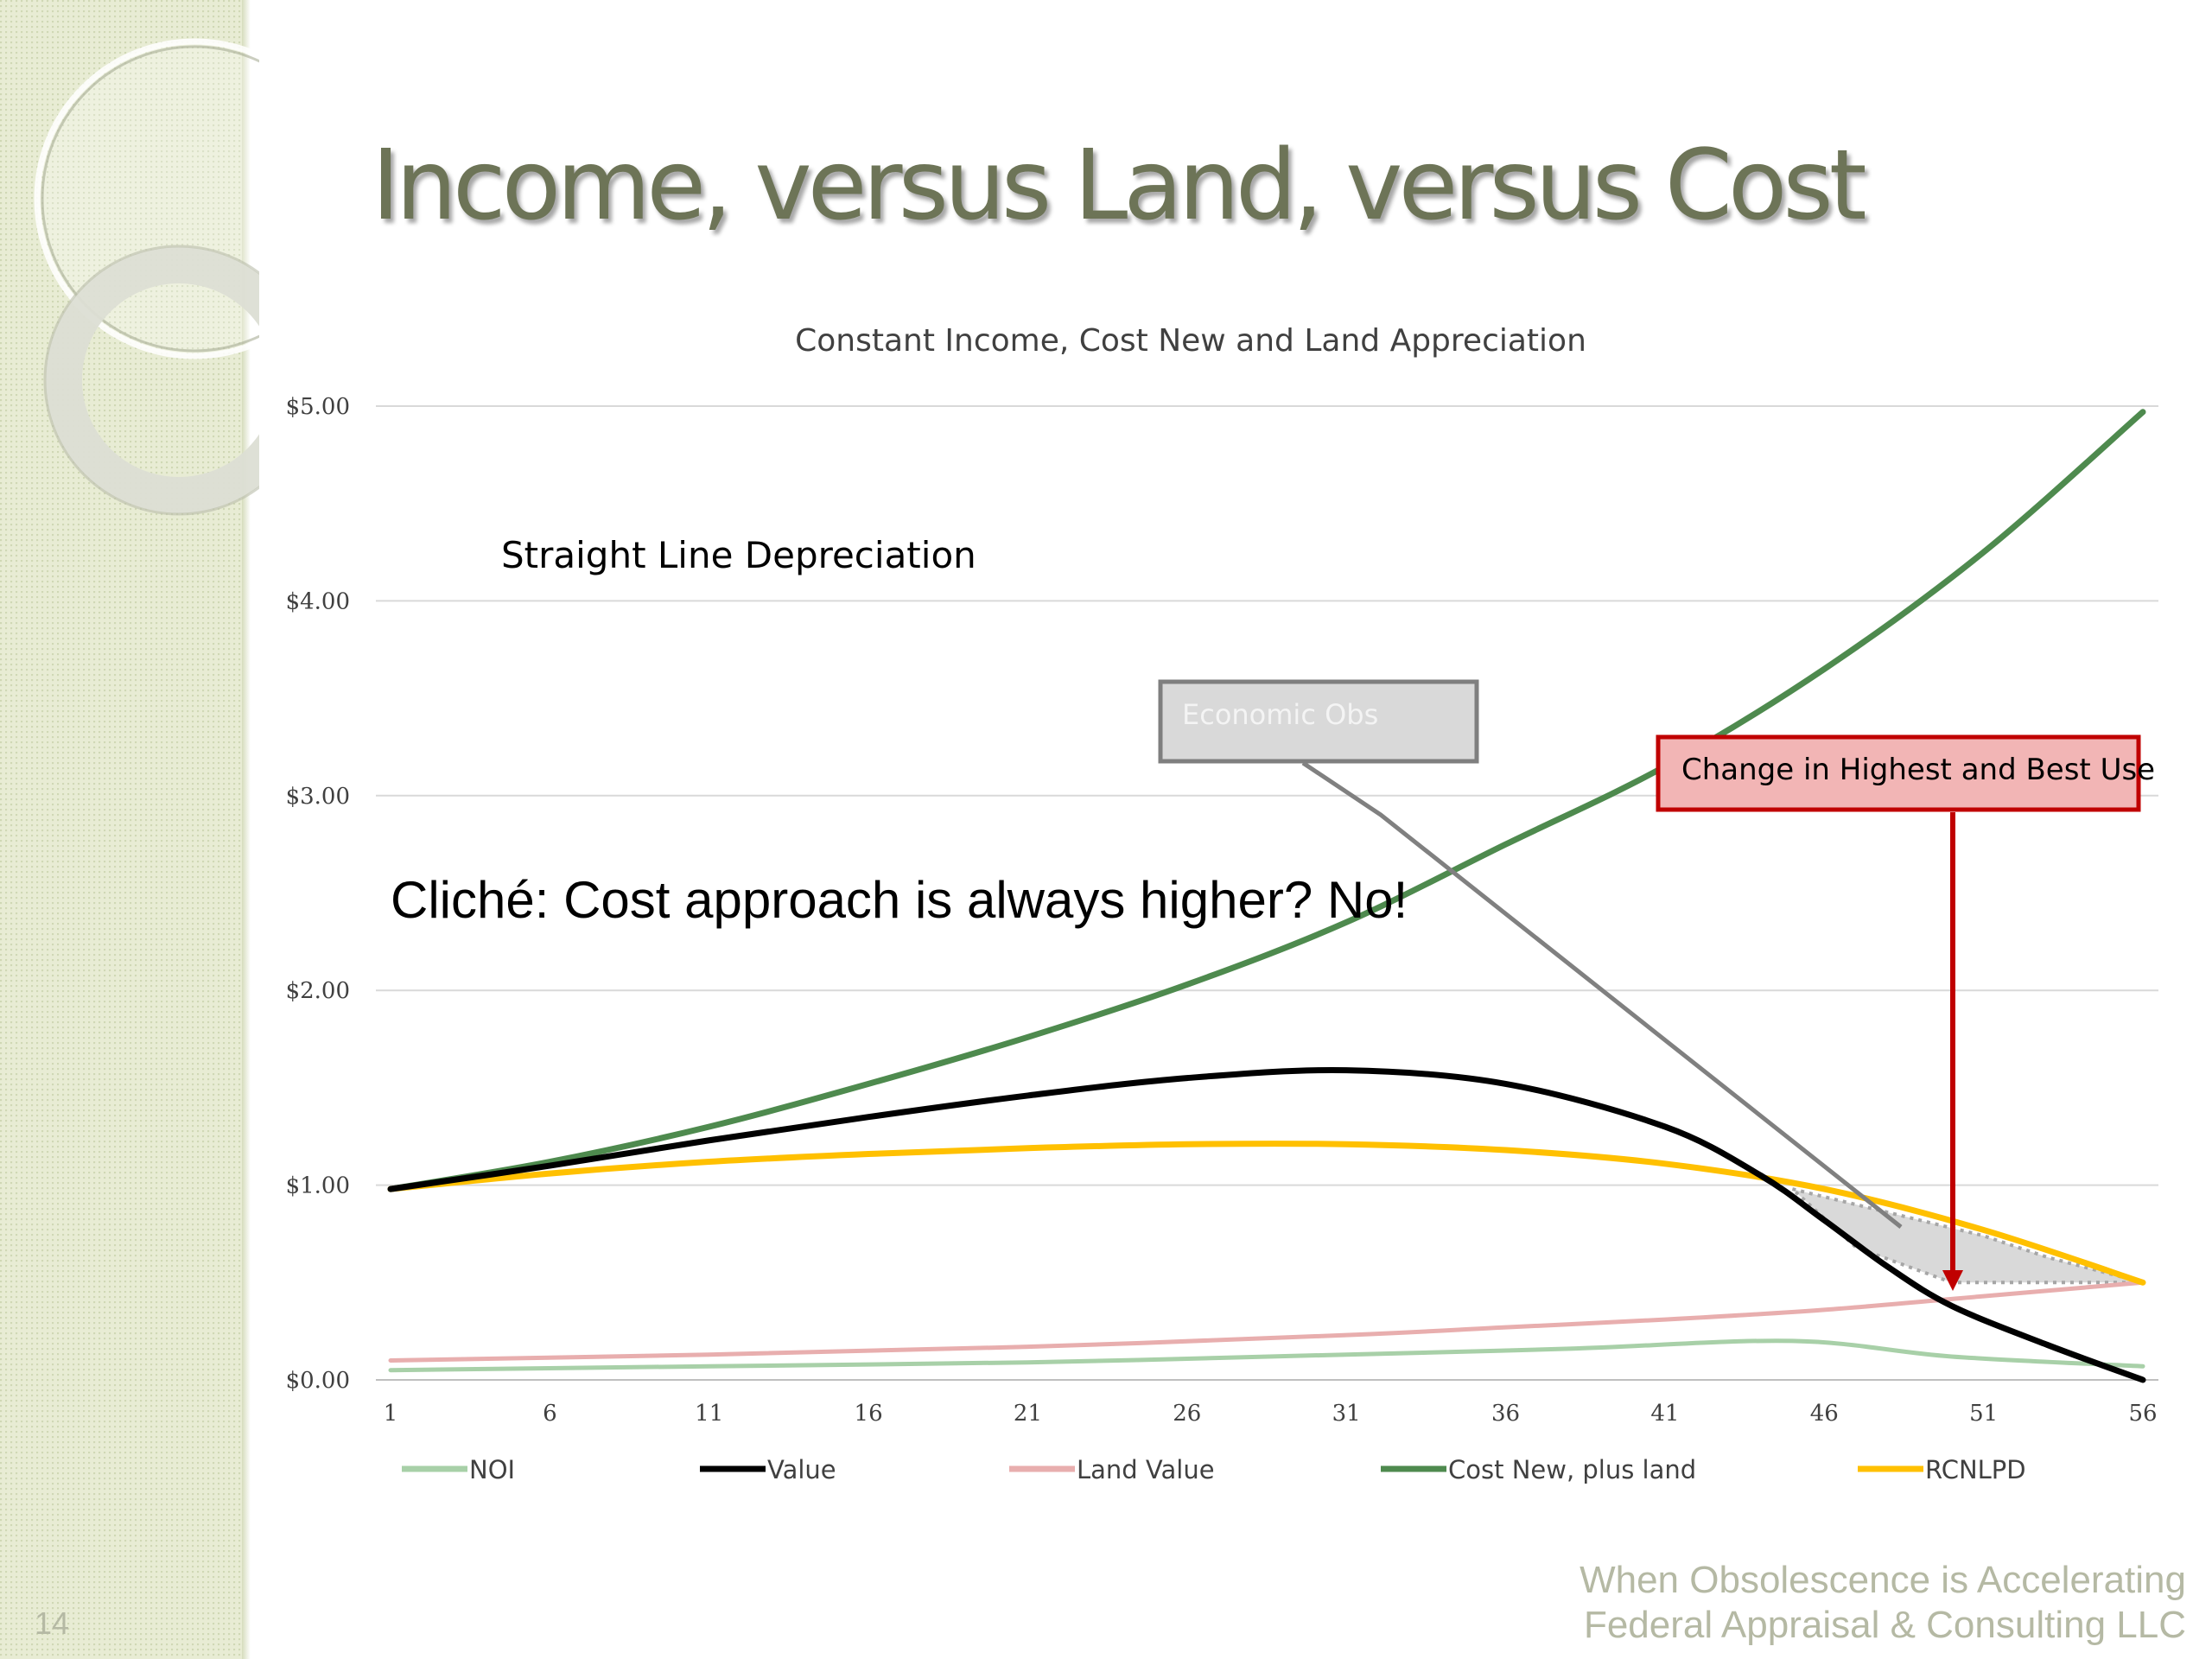 The width and height of the screenshot is (2212, 1659). I want to click on x-tick-label: 41, so click(1664, 1414).